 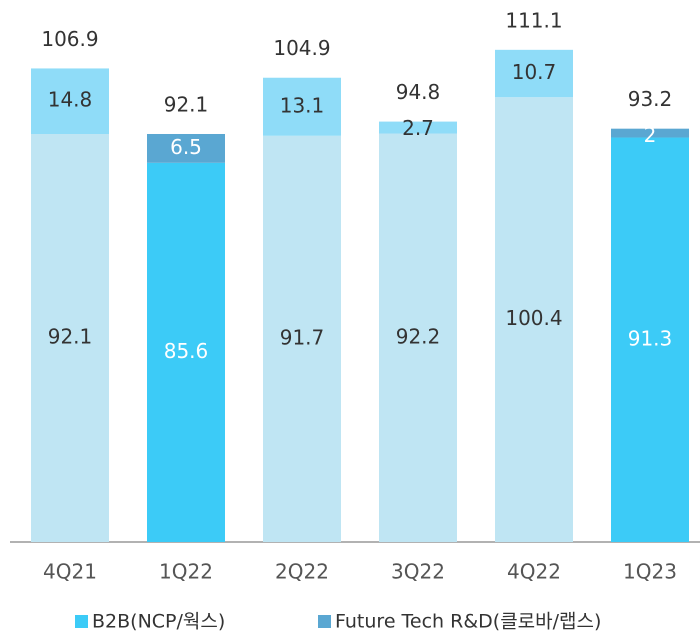 I want to click on total-label: 92.1, so click(x=186, y=104).